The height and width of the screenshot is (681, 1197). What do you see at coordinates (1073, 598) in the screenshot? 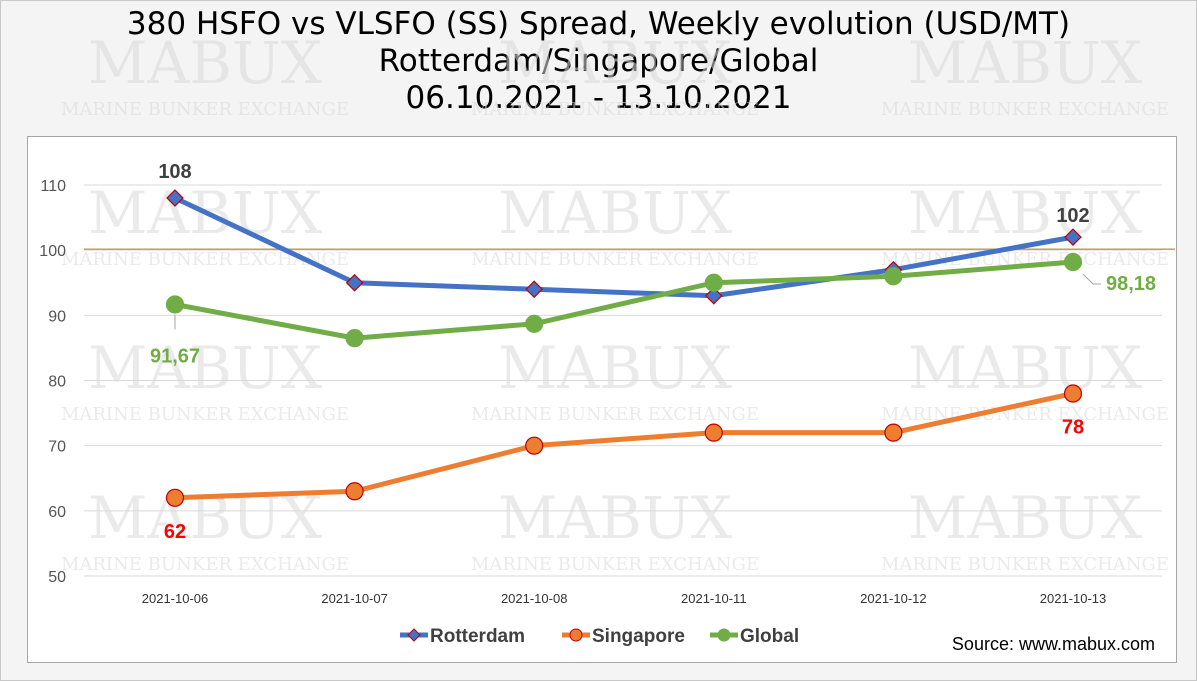
I see `x-tick-label: 2021-10-13` at bounding box center [1073, 598].